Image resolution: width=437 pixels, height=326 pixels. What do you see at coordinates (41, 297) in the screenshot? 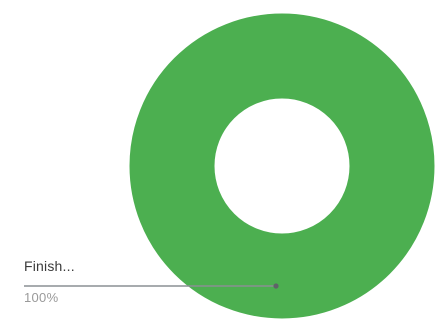
I see `slice-value: 100%` at bounding box center [41, 297].